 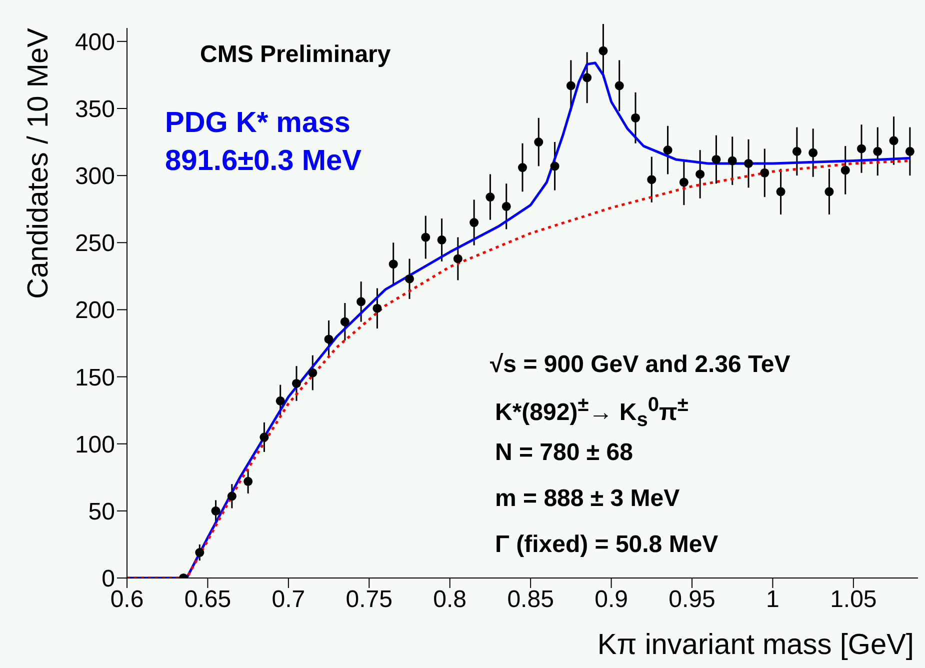 I want to click on annotation: CMS Preliminary, so click(x=295, y=54).